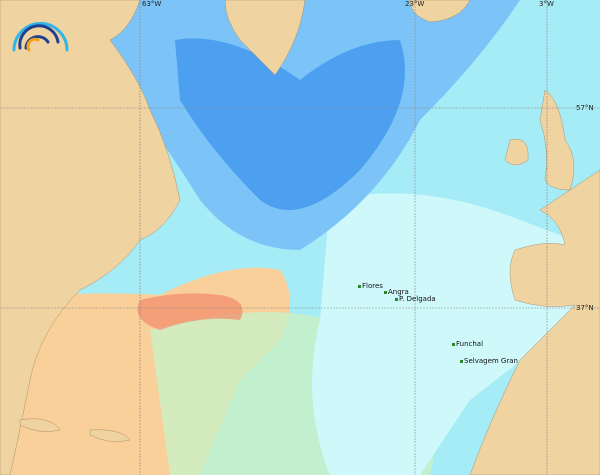 This screenshot has width=600, height=475. I want to click on deep-blue-region, so click(290, 124).